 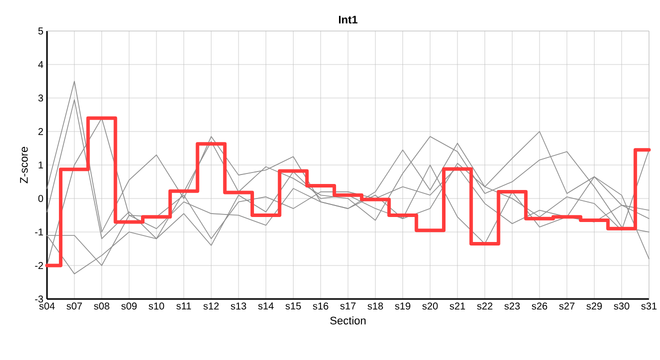 I want to click on x-tick-label: s15, so click(x=293, y=306).